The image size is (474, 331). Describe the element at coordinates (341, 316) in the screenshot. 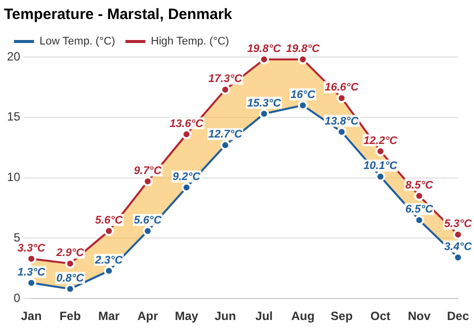

I see `x-tick-label: Sep` at that location.